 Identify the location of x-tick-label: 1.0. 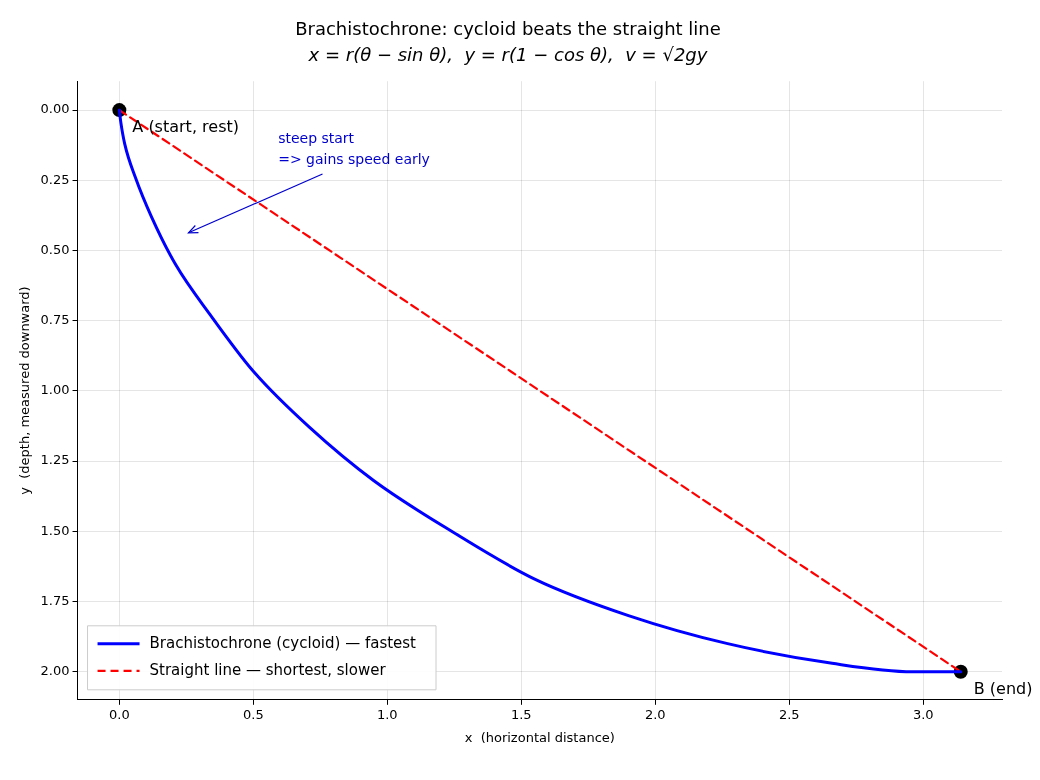
(387, 714).